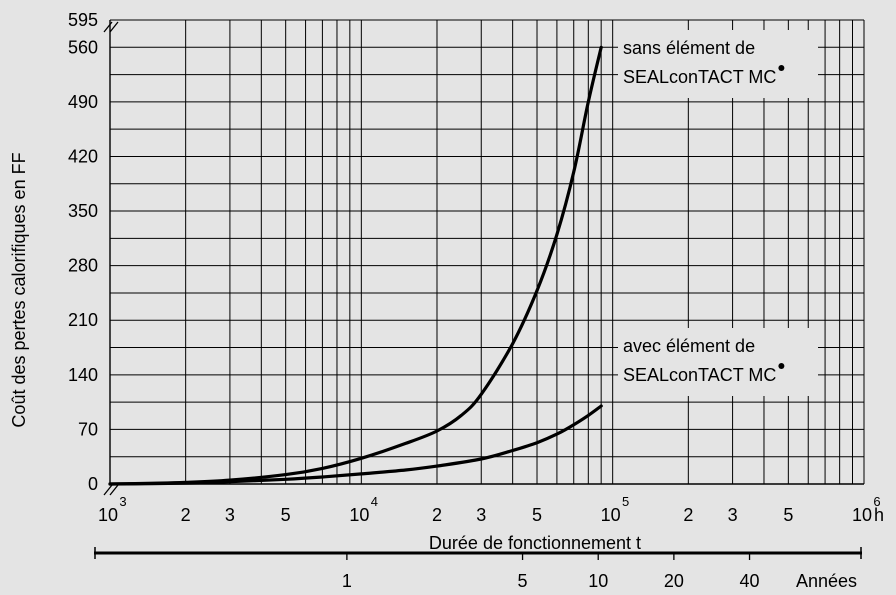 Image resolution: width=896 pixels, height=595 pixels. I want to click on x-tick-exponent: 5, so click(625, 501).